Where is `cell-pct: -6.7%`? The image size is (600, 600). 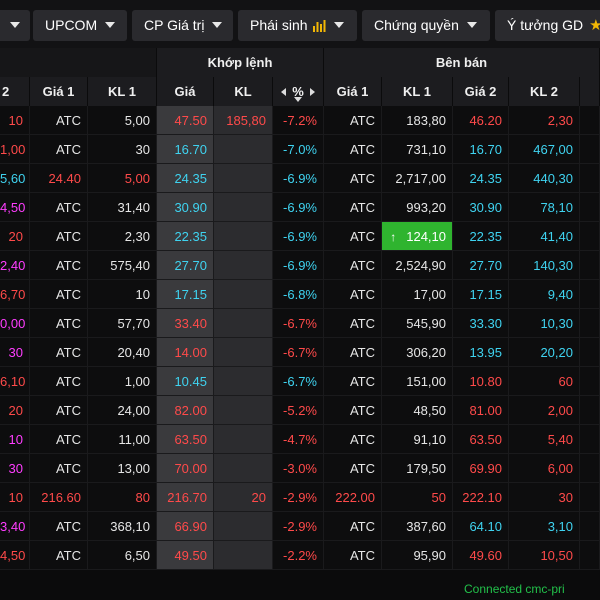 cell-pct: -6.7% is located at coordinates (298, 323).